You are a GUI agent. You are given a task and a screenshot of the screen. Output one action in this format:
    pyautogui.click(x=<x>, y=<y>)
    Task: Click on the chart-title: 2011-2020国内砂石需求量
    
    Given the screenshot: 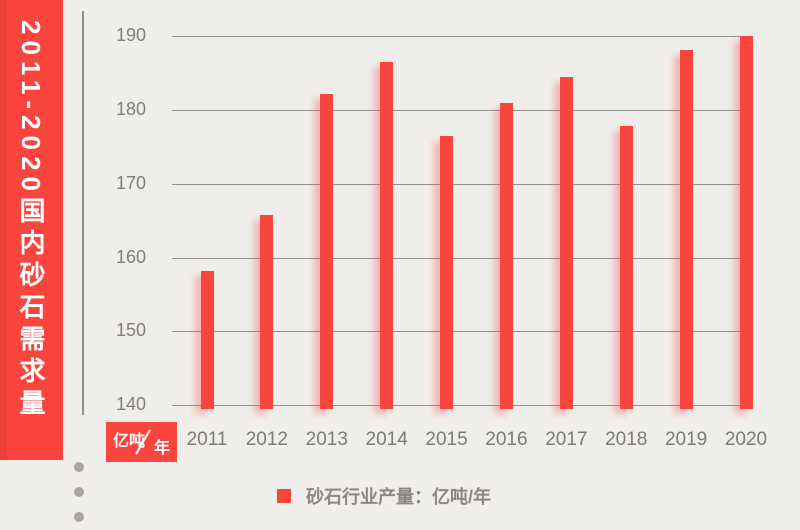 What is the action you would take?
    pyautogui.click(x=31, y=220)
    